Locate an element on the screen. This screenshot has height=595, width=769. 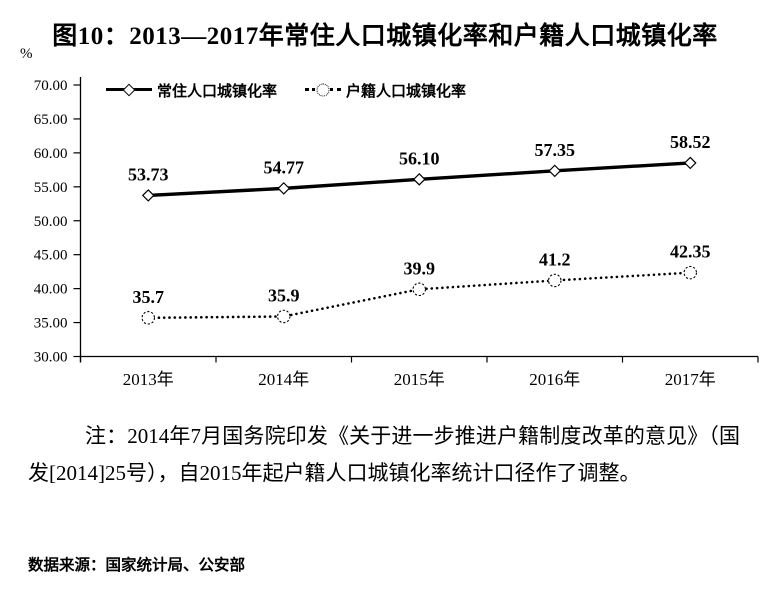
dotted-line-circle-marker-icon is located at coordinates (323, 90).